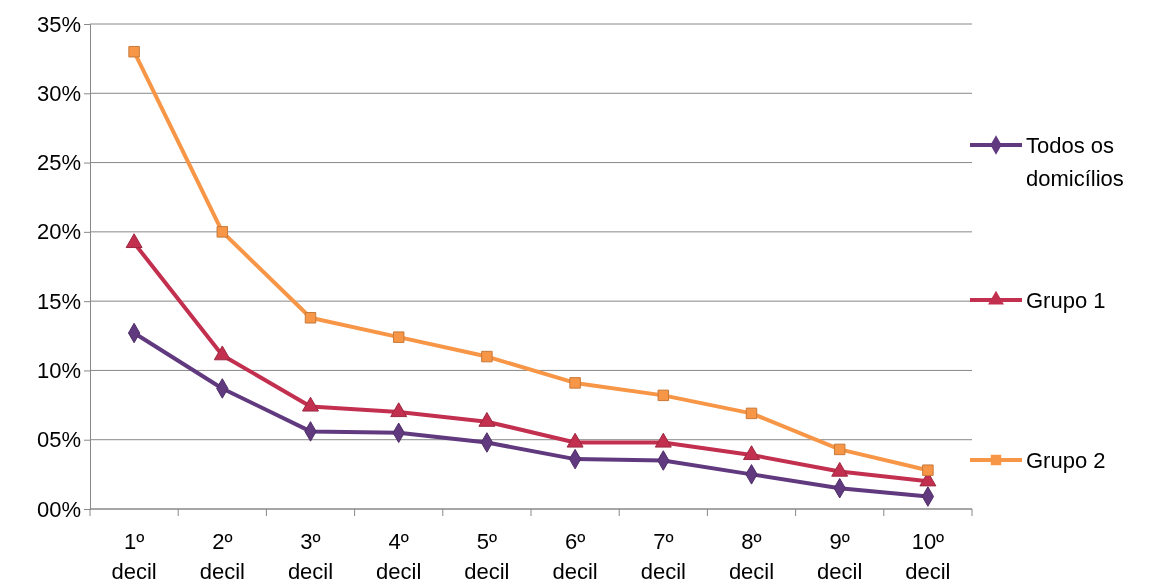  Describe the element at coordinates (751, 556) in the screenshot. I see `x-tick-label: 8º decil` at that location.